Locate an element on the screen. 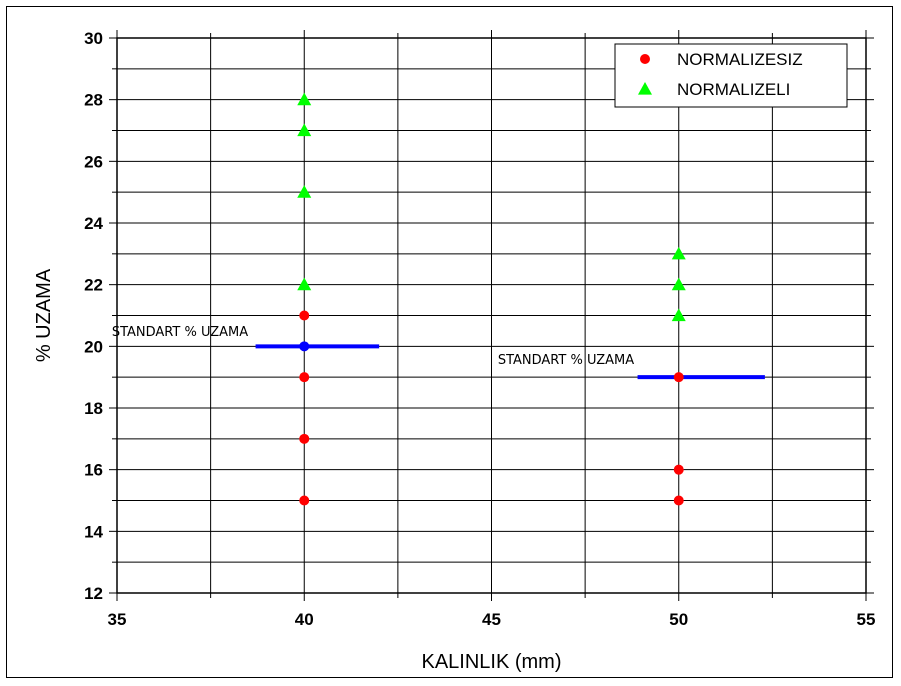  x-tick-label: 35 is located at coordinates (117, 619).